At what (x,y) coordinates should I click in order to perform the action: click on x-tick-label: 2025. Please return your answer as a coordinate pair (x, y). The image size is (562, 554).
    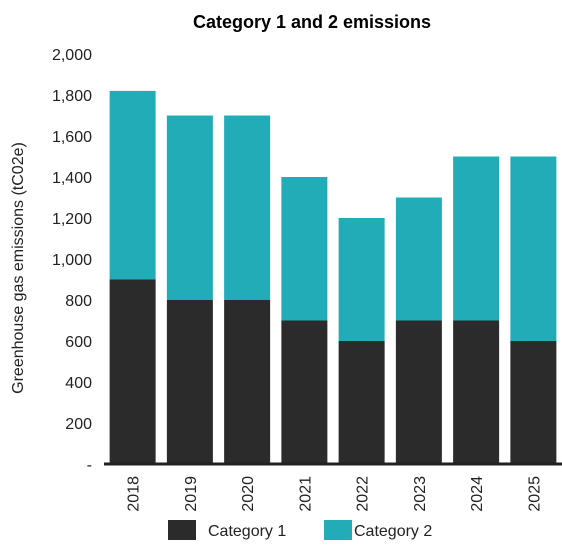
    Looking at the image, I should click on (534, 494).